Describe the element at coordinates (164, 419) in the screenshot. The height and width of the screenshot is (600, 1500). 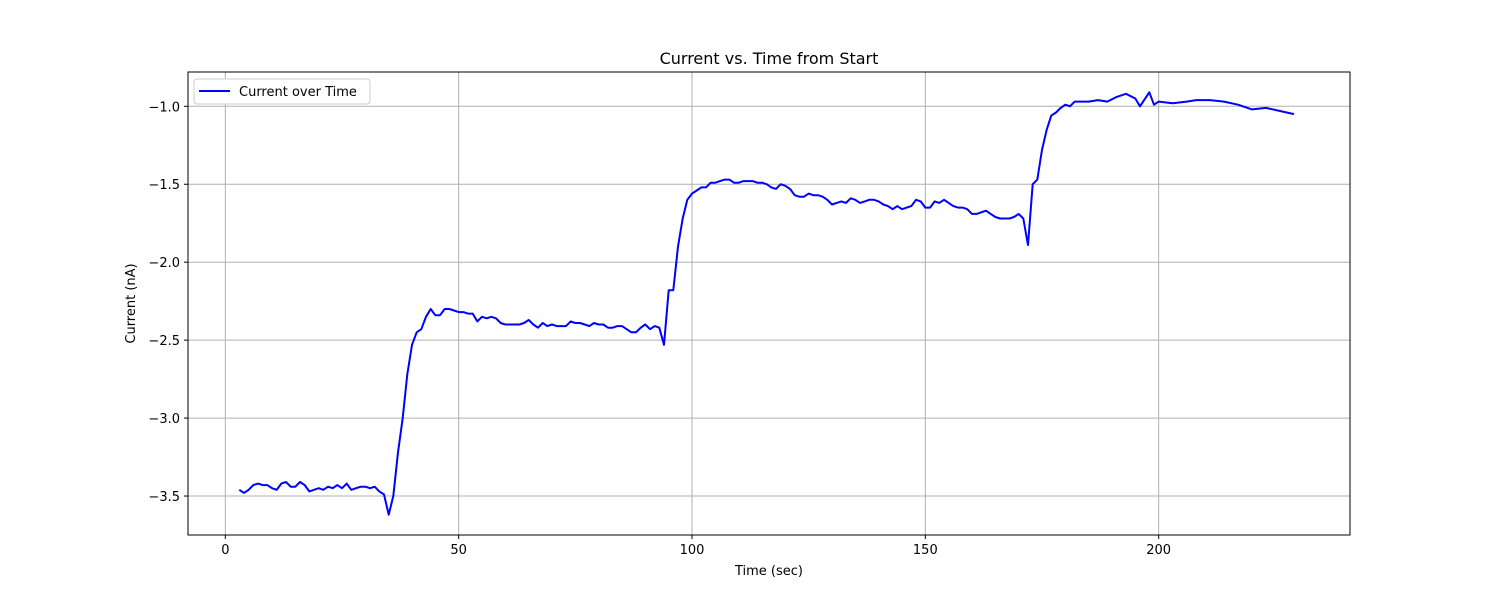
I see `y-tick-label: −3.0` at that location.